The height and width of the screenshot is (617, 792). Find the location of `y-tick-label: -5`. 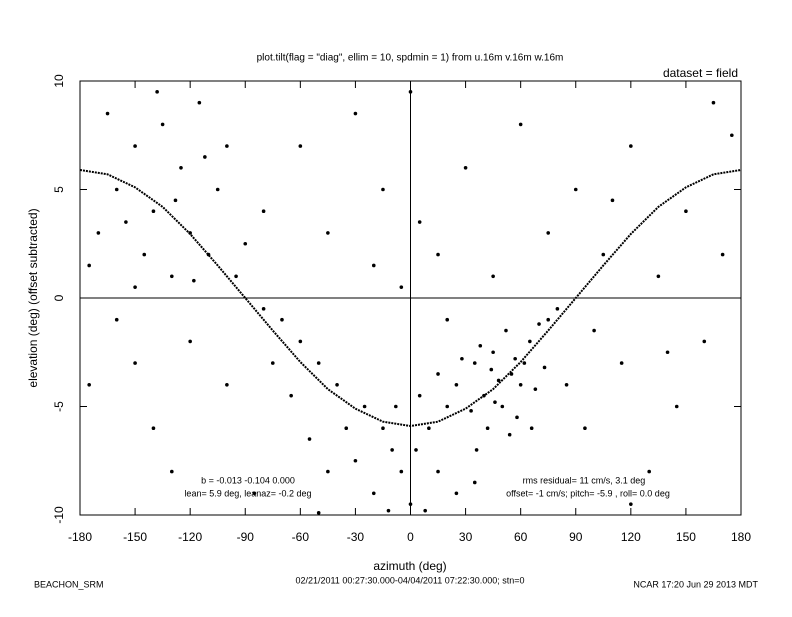

y-tick-label: -5 is located at coordinates (59, 406).